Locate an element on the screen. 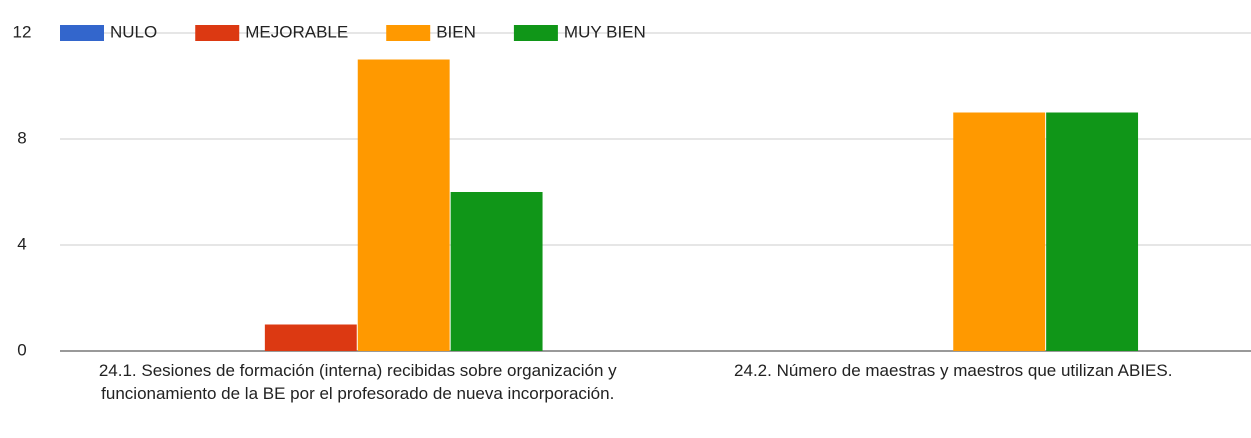 The height and width of the screenshot is (438, 1251). legend-label: MUY BIEN is located at coordinates (605, 31).